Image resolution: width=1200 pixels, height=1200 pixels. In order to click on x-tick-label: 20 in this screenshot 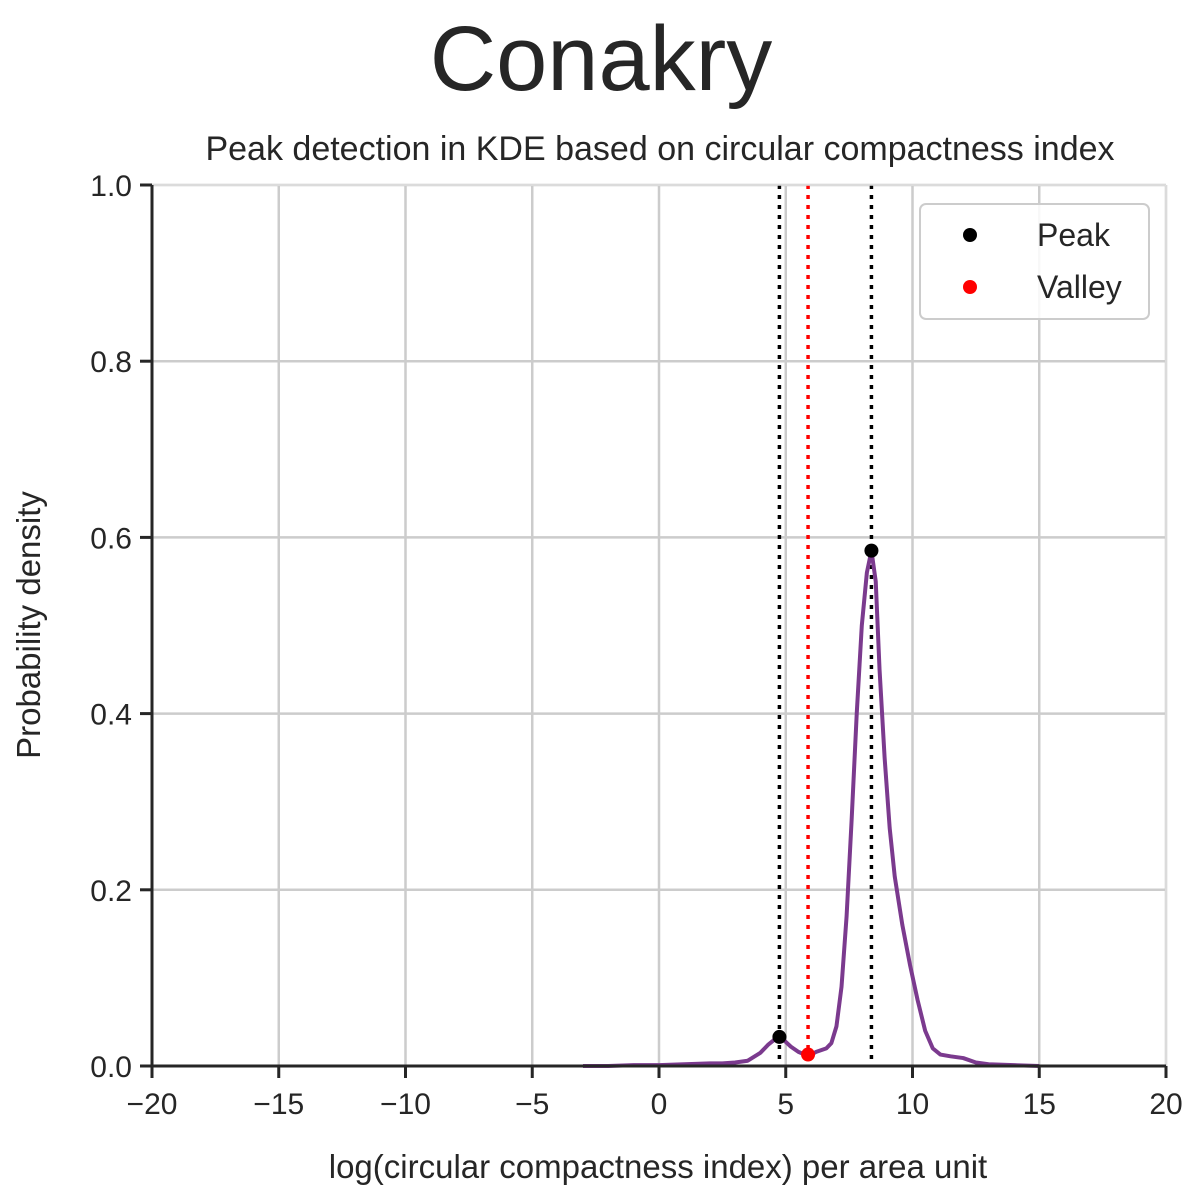, I will do `click(1165, 1104)`.